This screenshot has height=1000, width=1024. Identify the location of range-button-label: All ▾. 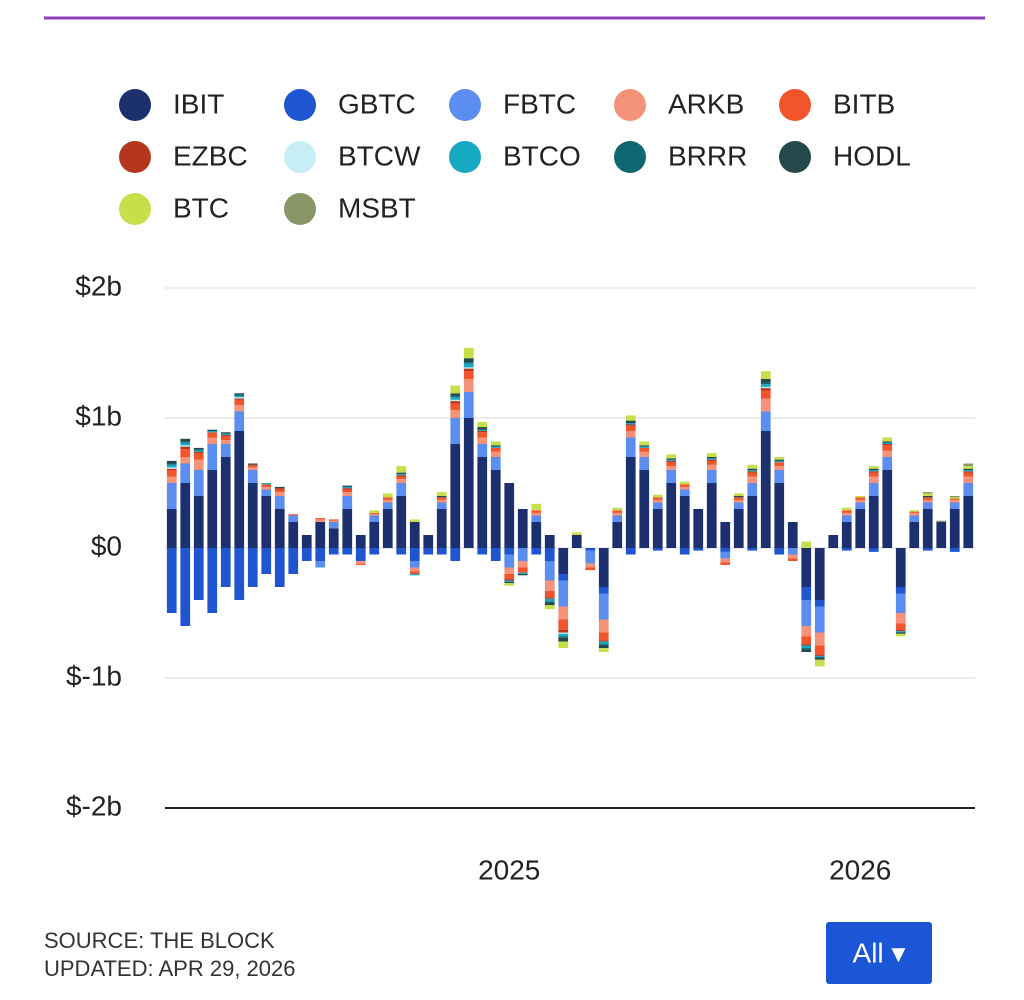
(879, 952).